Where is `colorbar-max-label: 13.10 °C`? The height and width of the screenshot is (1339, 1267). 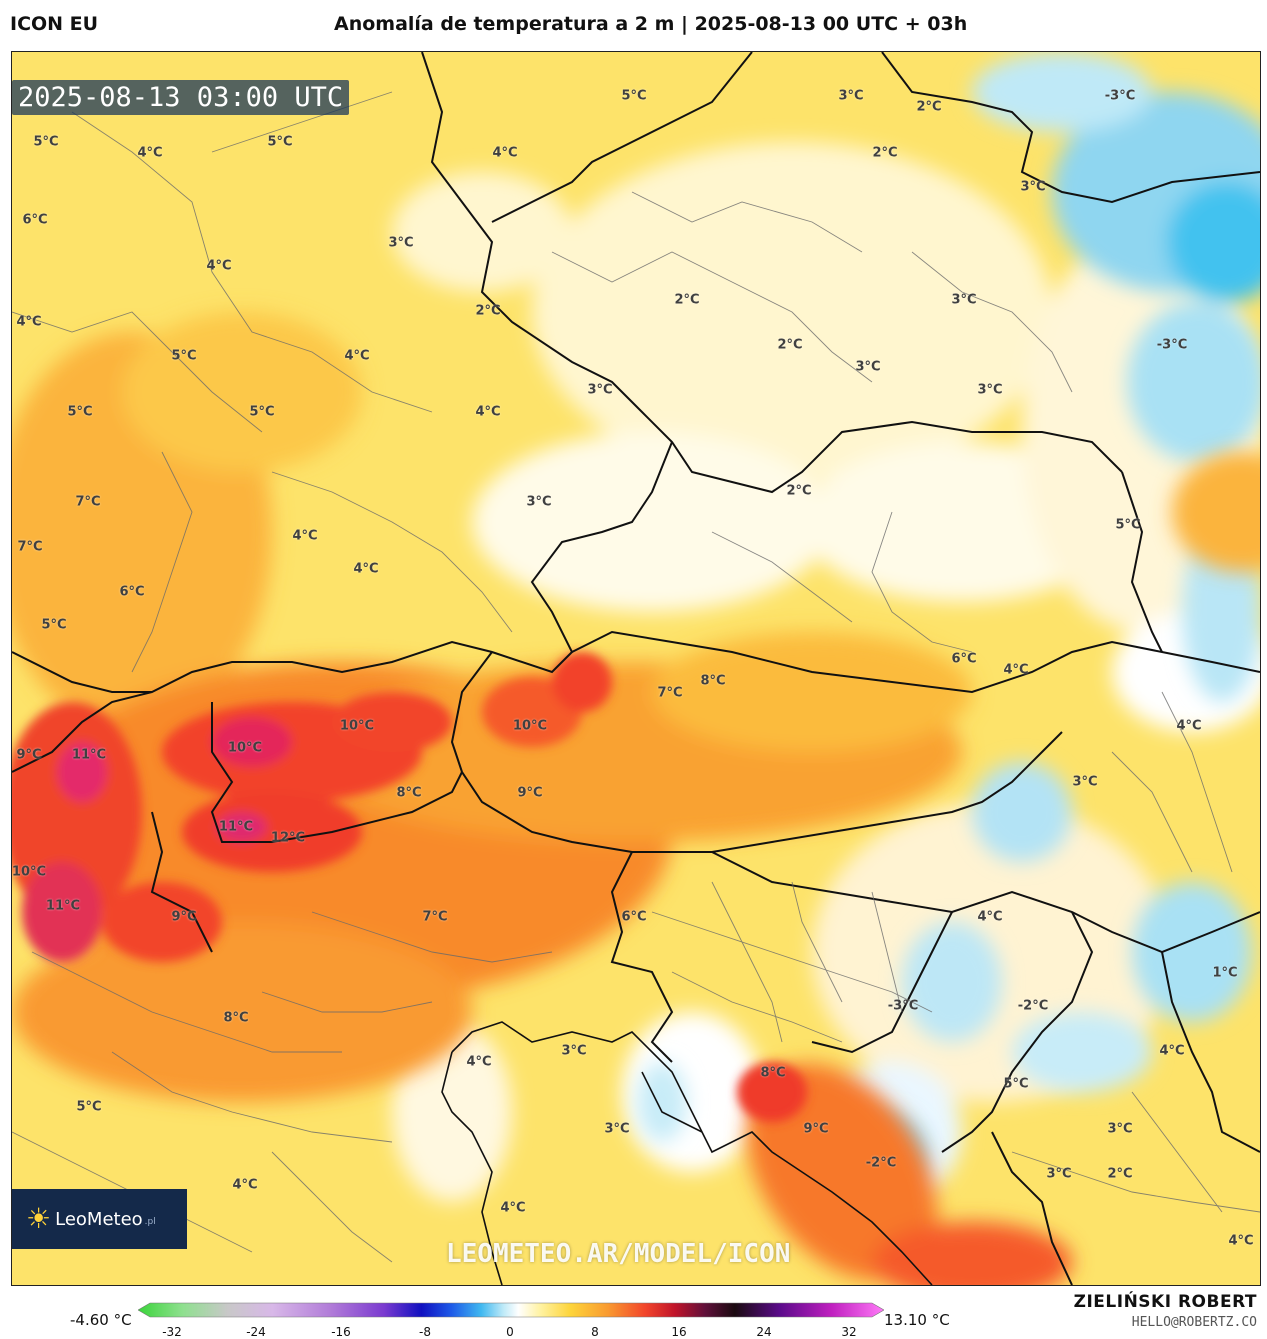
colorbar-max-label: 13.10 °C is located at coordinates (917, 1320).